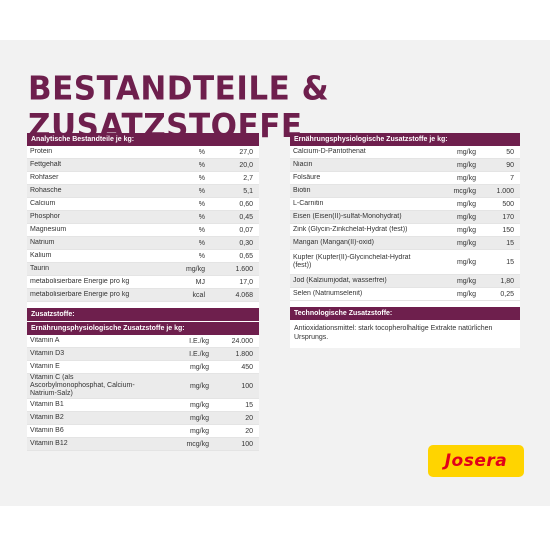 This screenshot has width=550, height=550. I want to click on row-name: L-Carnitin, so click(308, 203).